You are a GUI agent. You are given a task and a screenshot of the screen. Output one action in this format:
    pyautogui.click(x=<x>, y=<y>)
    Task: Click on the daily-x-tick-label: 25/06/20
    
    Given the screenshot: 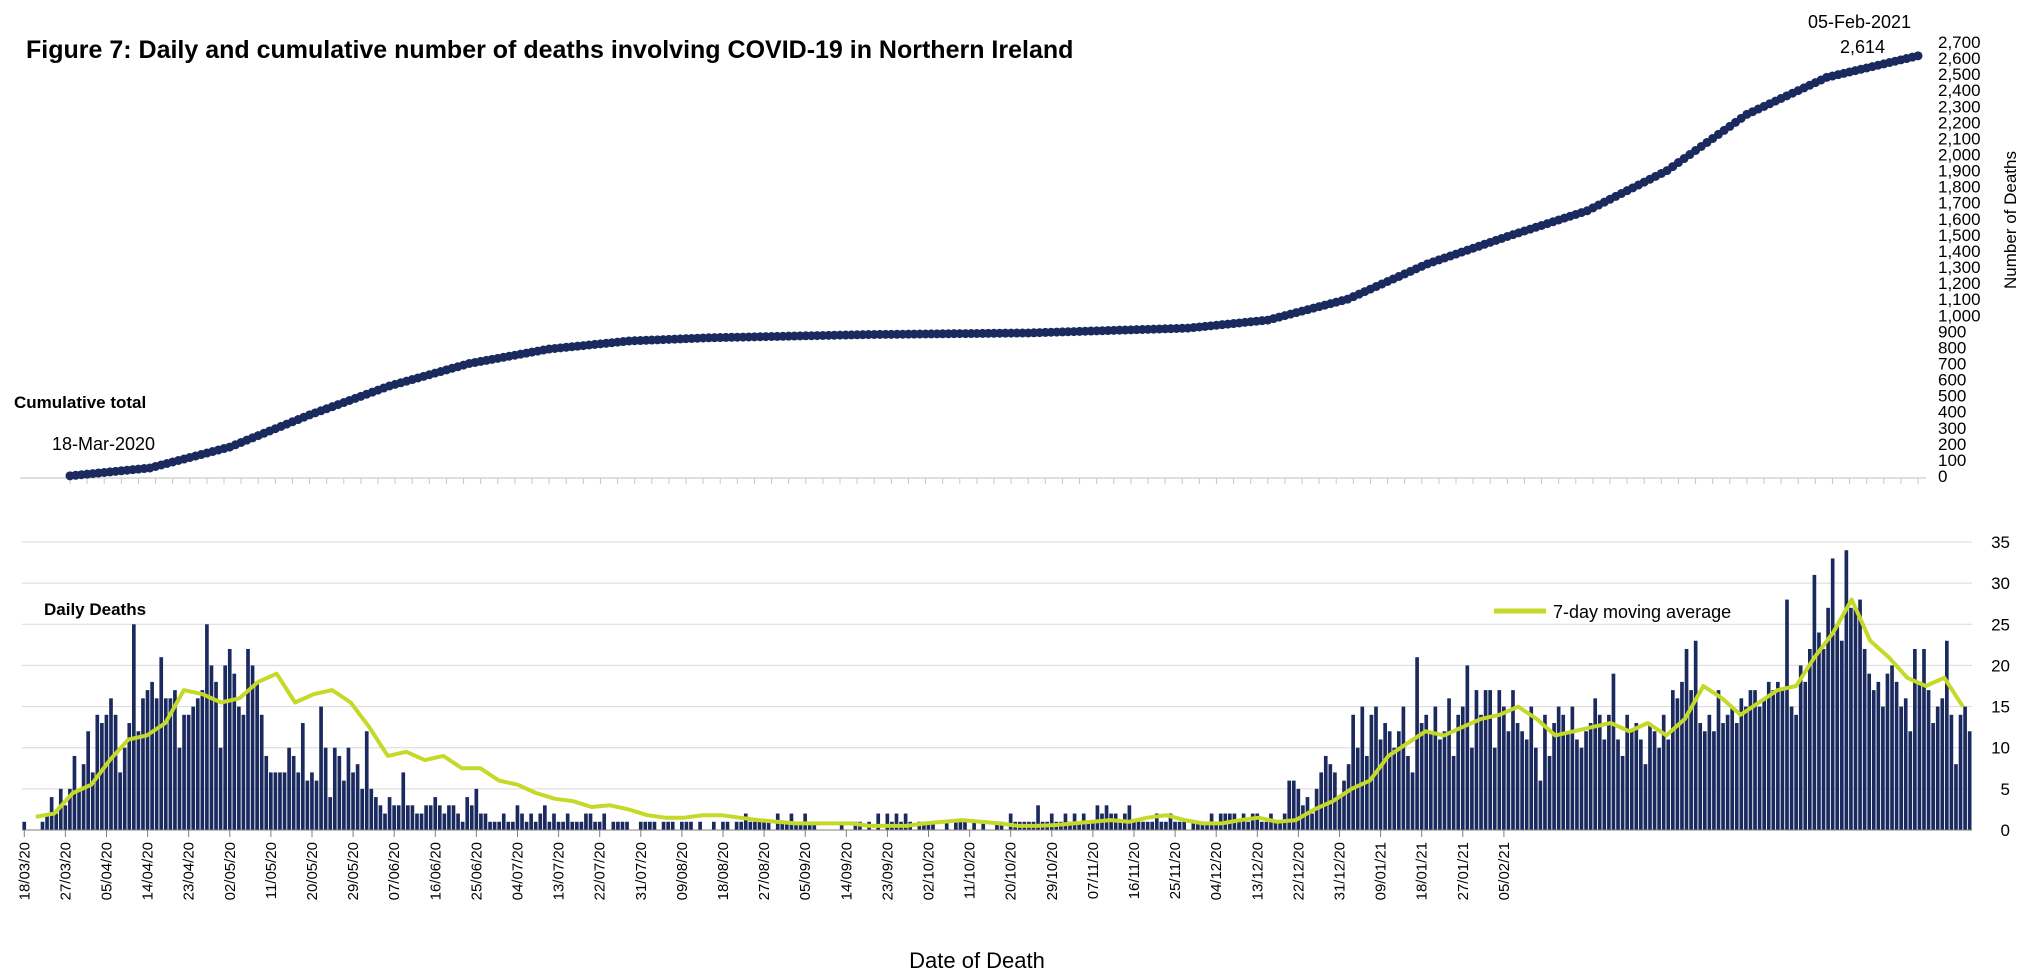 What is the action you would take?
    pyautogui.click(x=476, y=871)
    